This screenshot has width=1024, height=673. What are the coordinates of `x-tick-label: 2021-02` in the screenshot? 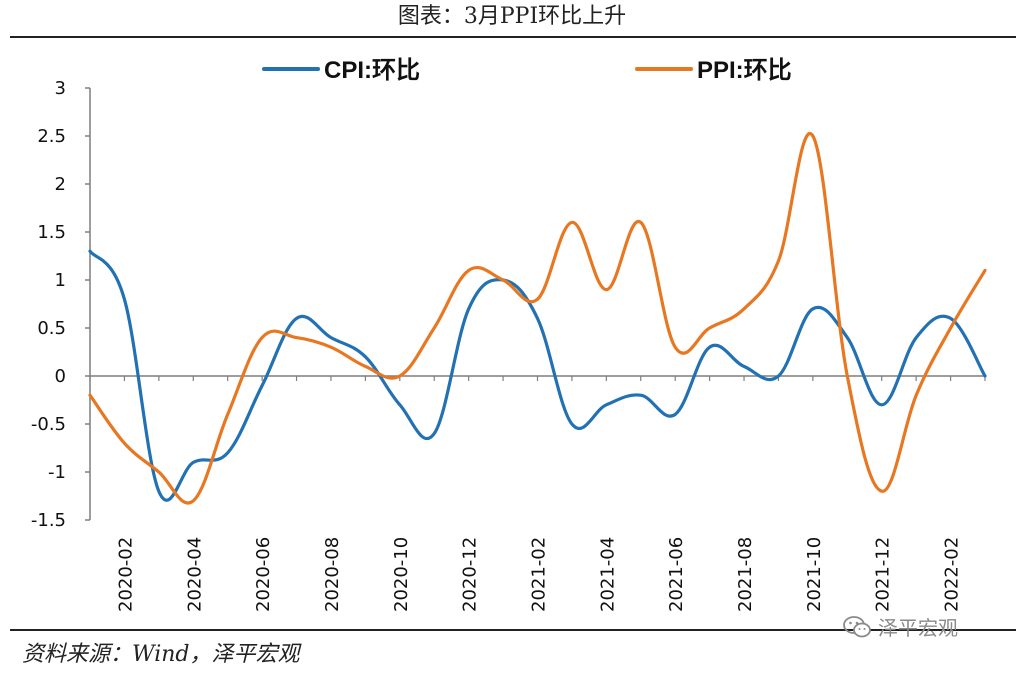 It's located at (539, 574).